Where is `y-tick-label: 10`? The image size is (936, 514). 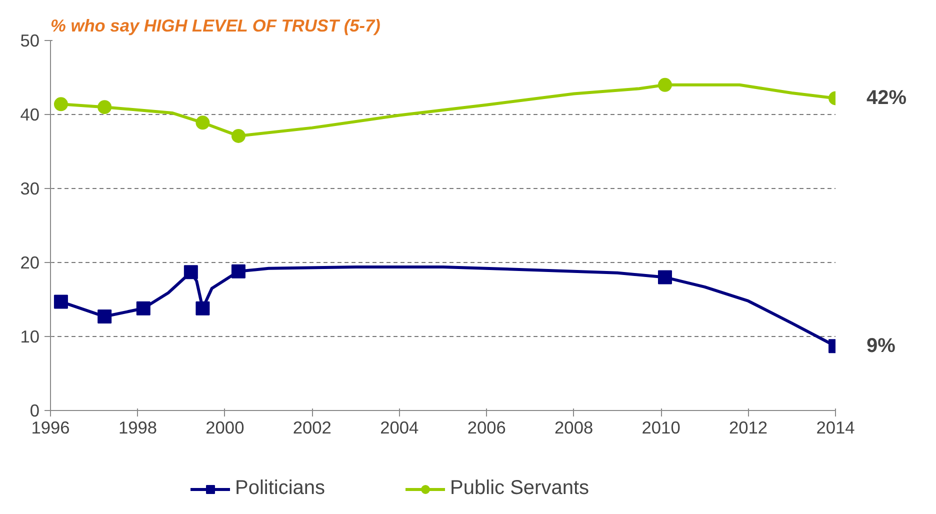 y-tick-label: 10 is located at coordinates (30, 336).